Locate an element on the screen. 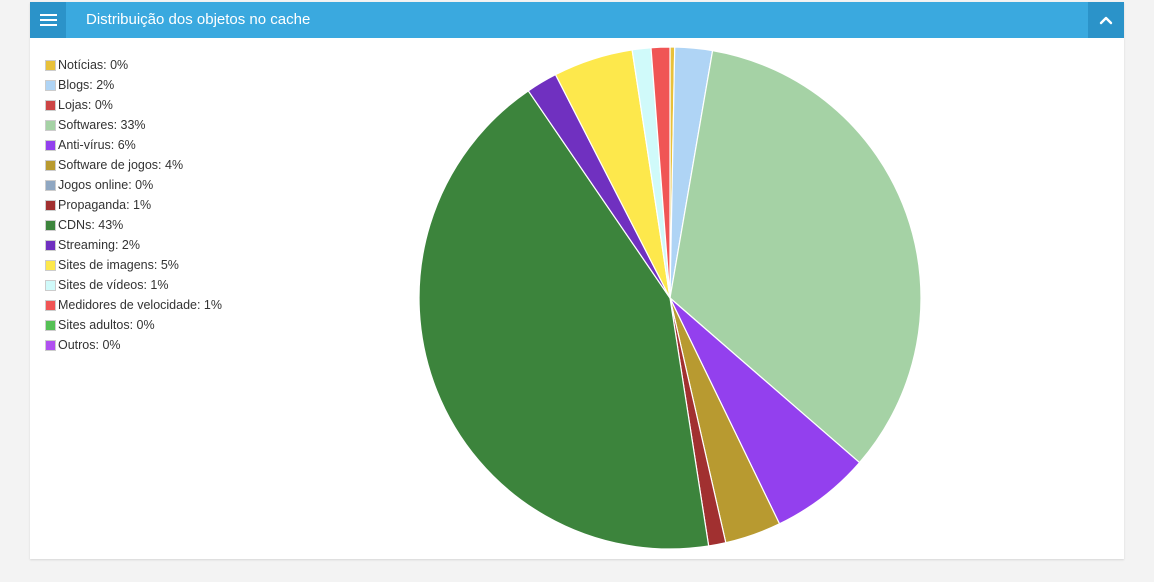  legend-label: CDNs: 43% is located at coordinates (91, 225).